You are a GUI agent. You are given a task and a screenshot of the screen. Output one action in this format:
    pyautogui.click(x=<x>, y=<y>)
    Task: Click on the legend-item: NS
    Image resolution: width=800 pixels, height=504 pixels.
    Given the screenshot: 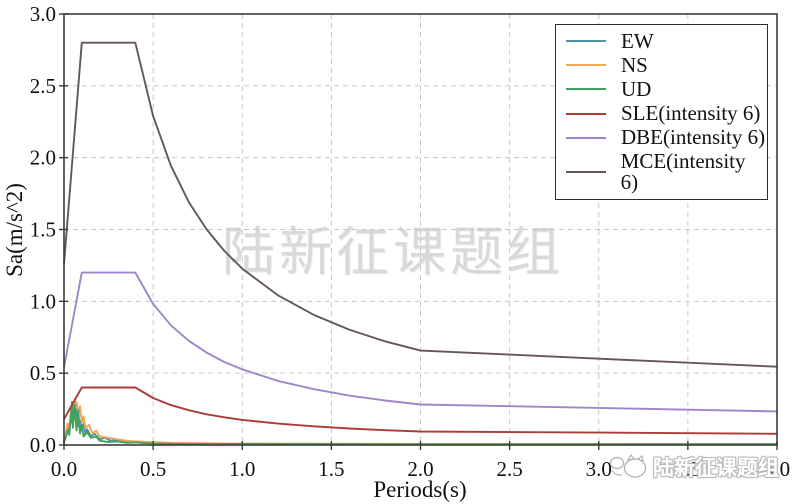 What is the action you would take?
    pyautogui.click(x=661, y=64)
    